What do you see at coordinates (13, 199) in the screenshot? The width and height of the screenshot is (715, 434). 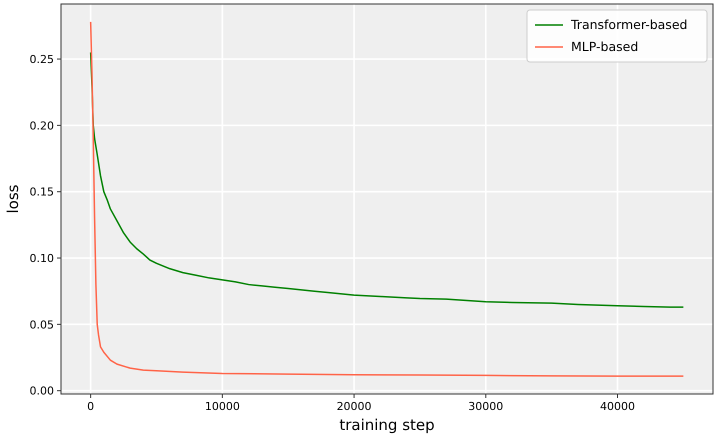 I see `y-axis-title: loss` at bounding box center [13, 199].